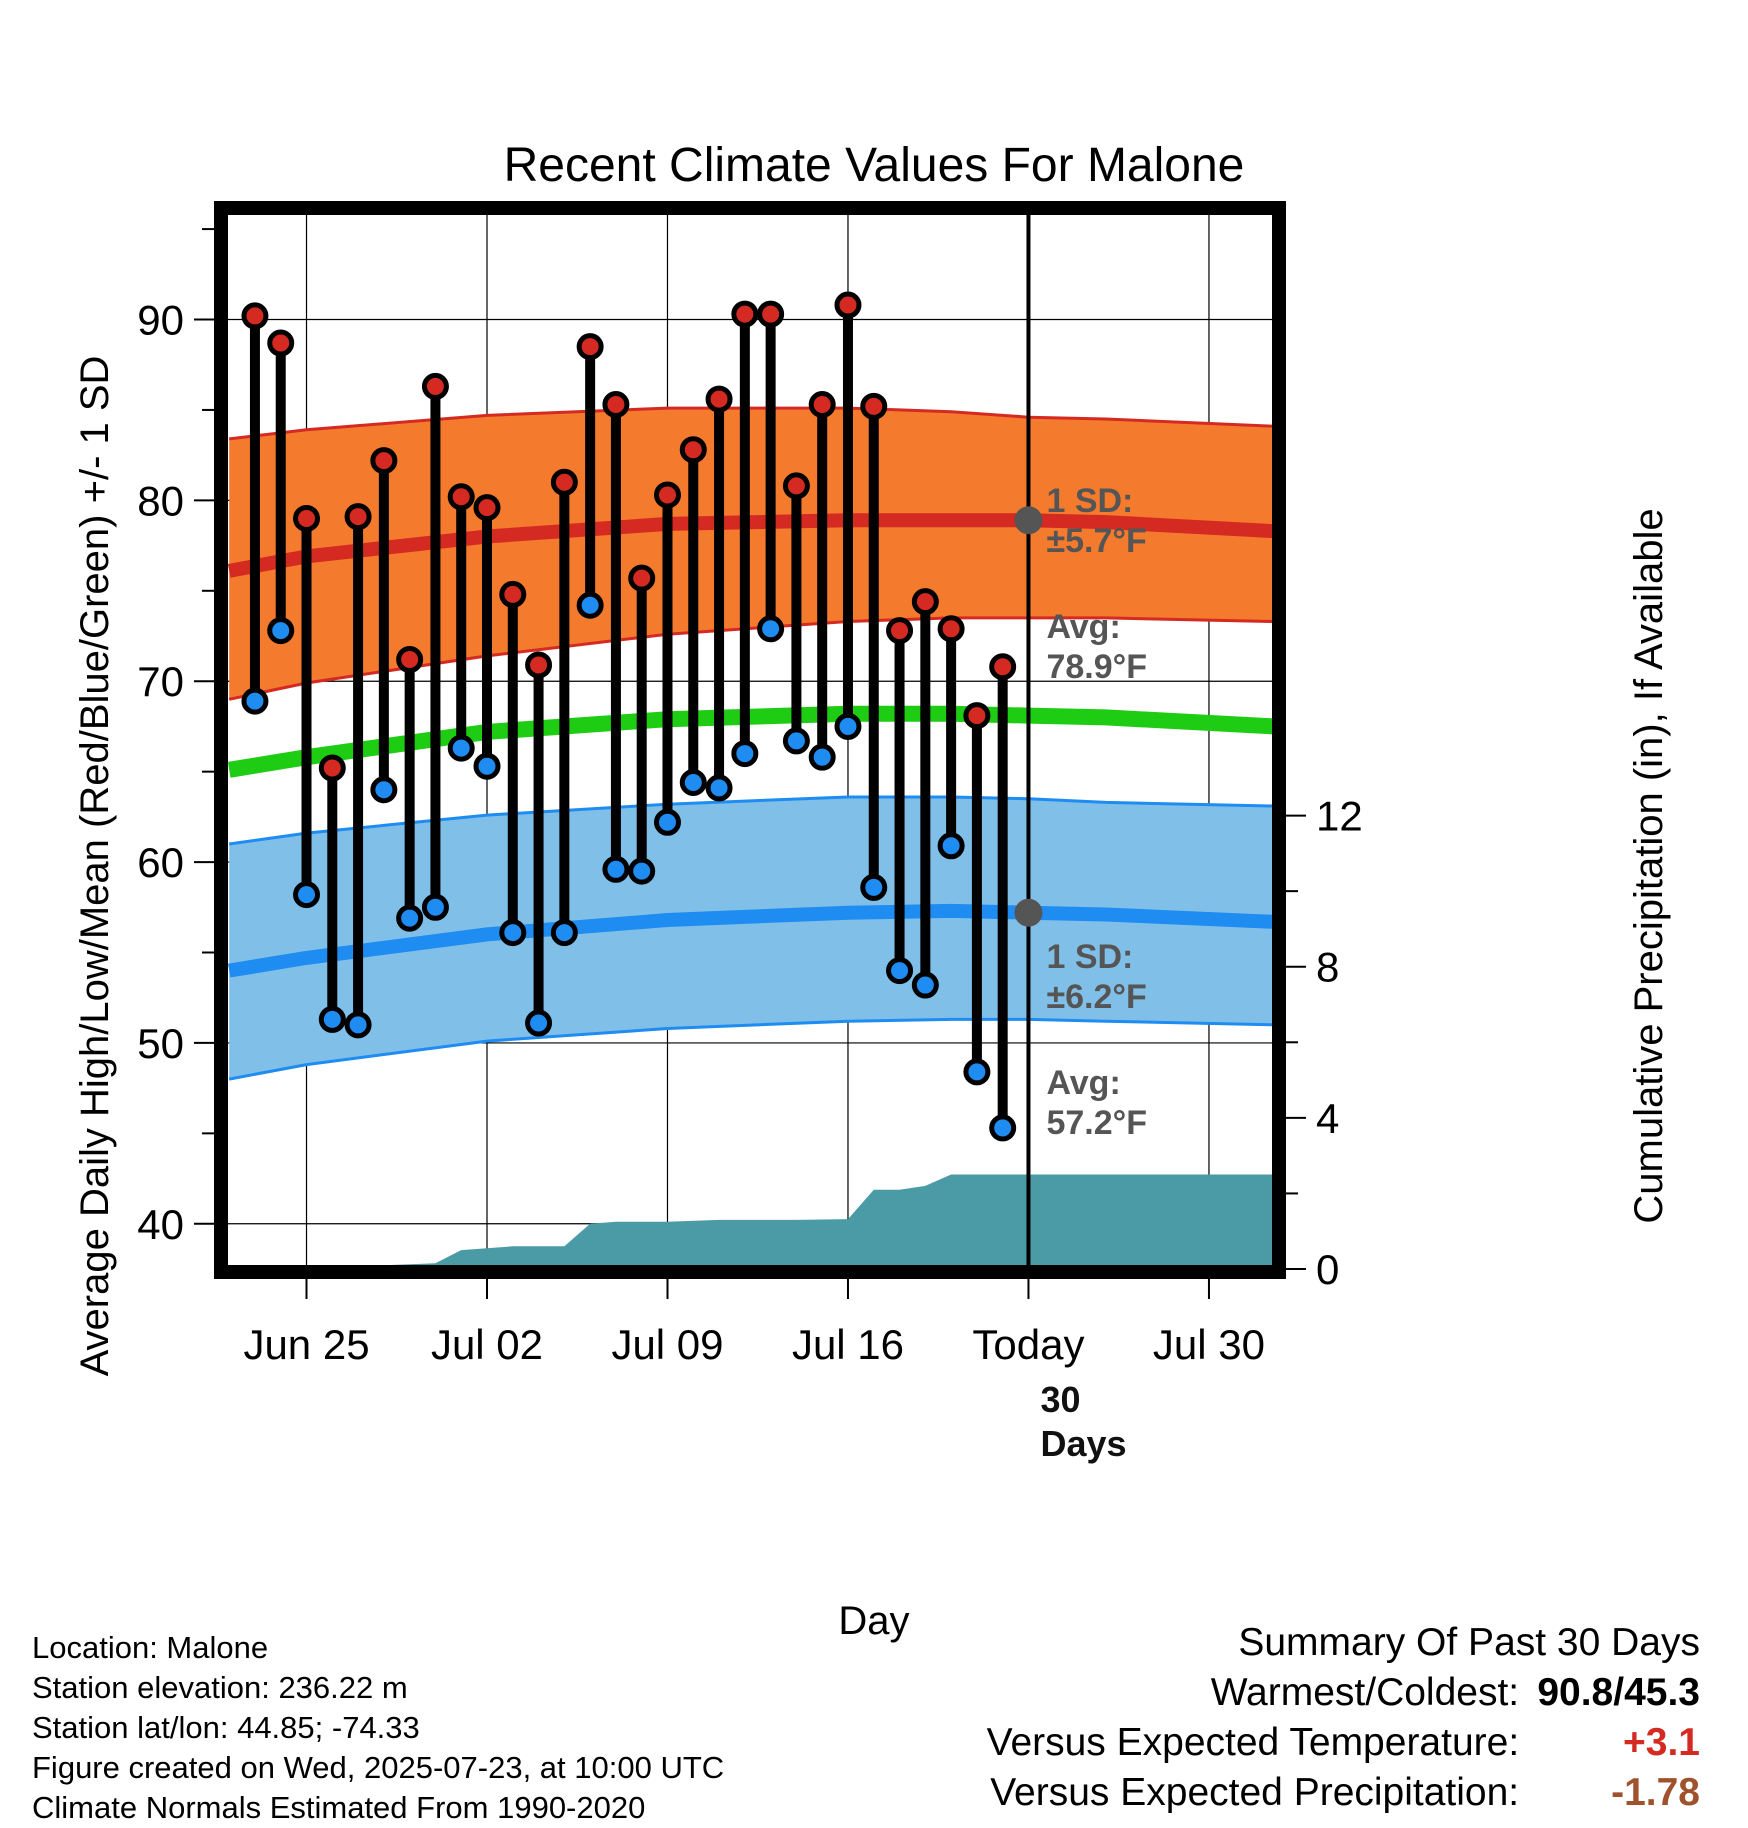 Image resolution: width=1748 pixels, height=1828 pixels. Describe the element at coordinates (751, 938) in the screenshot. I see `low-sd-band` at that location.